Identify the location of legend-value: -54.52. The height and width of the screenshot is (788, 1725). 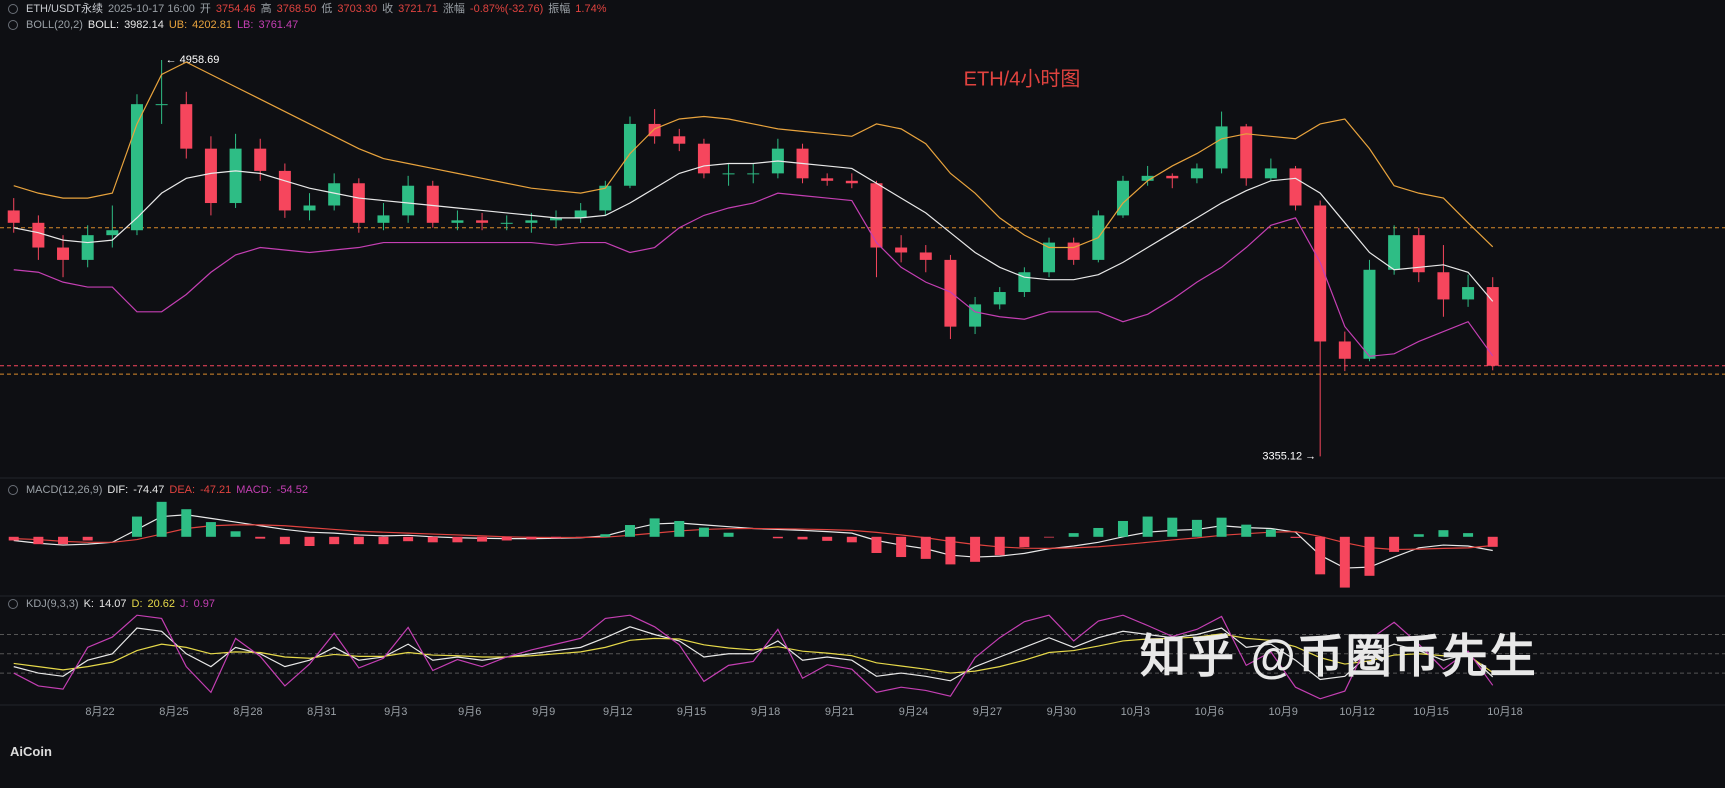
(292, 490).